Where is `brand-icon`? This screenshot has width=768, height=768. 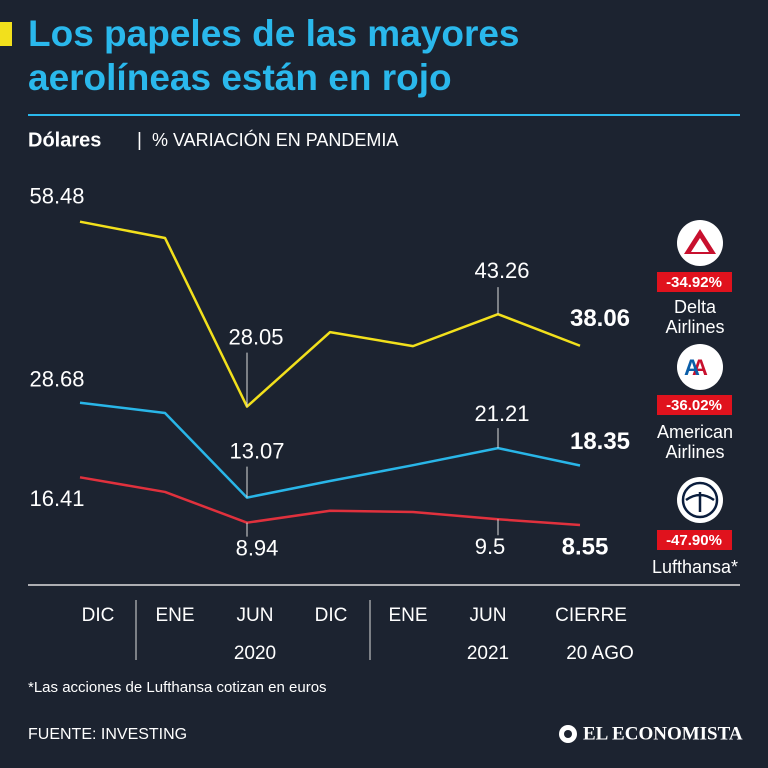
brand-icon is located at coordinates (568, 734).